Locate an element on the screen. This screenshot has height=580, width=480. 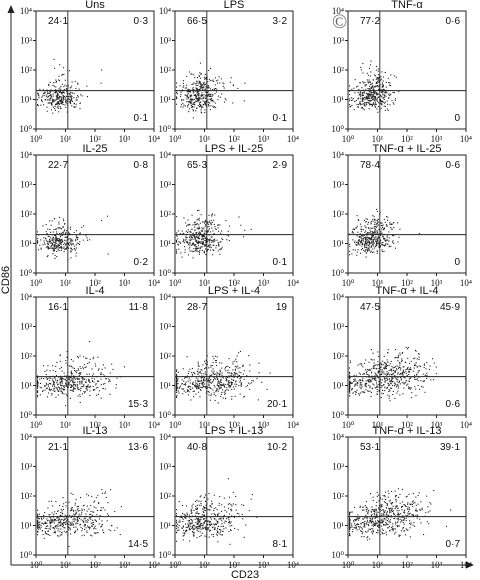
event-dots is located at coordinates (374, 86).